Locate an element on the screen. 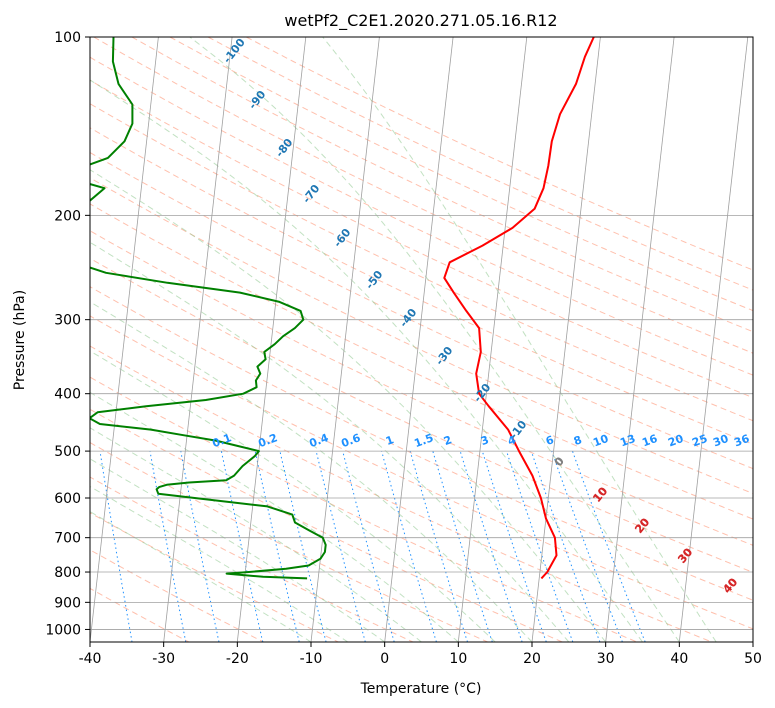 The image size is (775, 708). moist-adiabat-label: 20 is located at coordinates (642, 525).